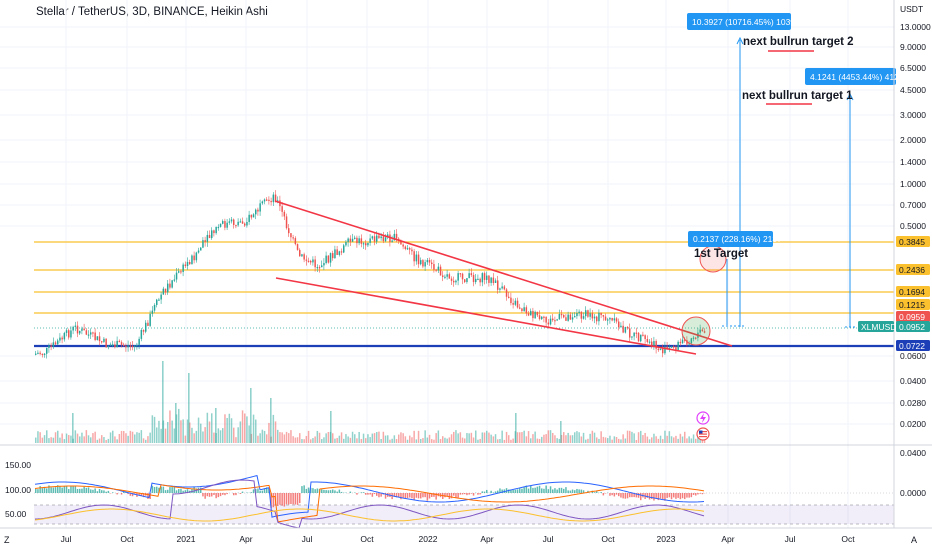 This screenshot has width=932, height=550. Describe the element at coordinates (703, 418) in the screenshot. I see `lightning-icon` at that location.